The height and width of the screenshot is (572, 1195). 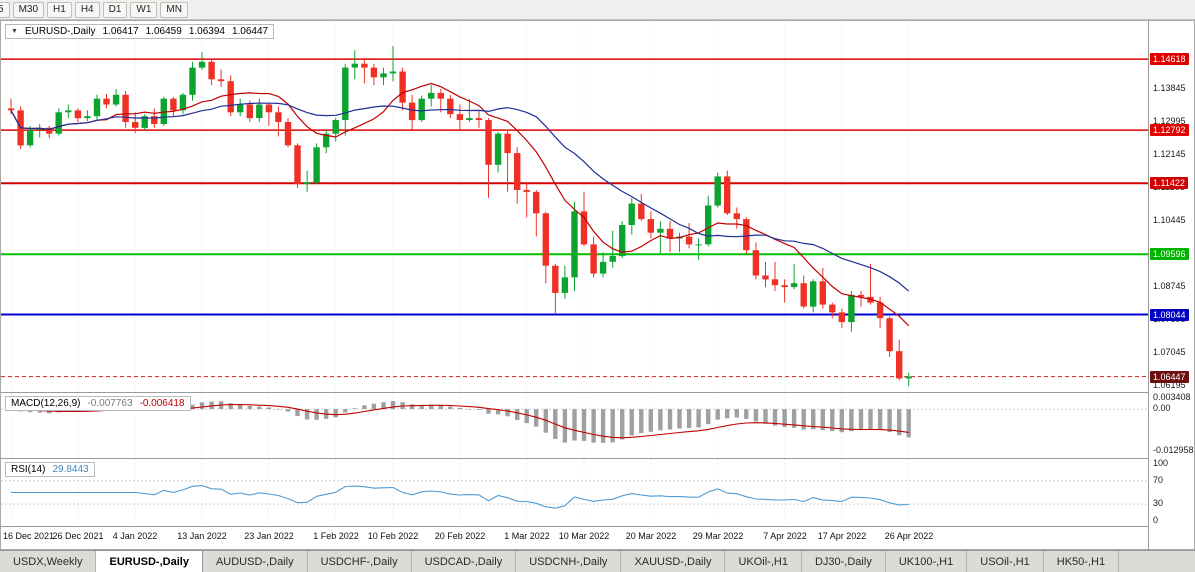 I want to click on price-axis-label: 1.06195, so click(x=1169, y=385).